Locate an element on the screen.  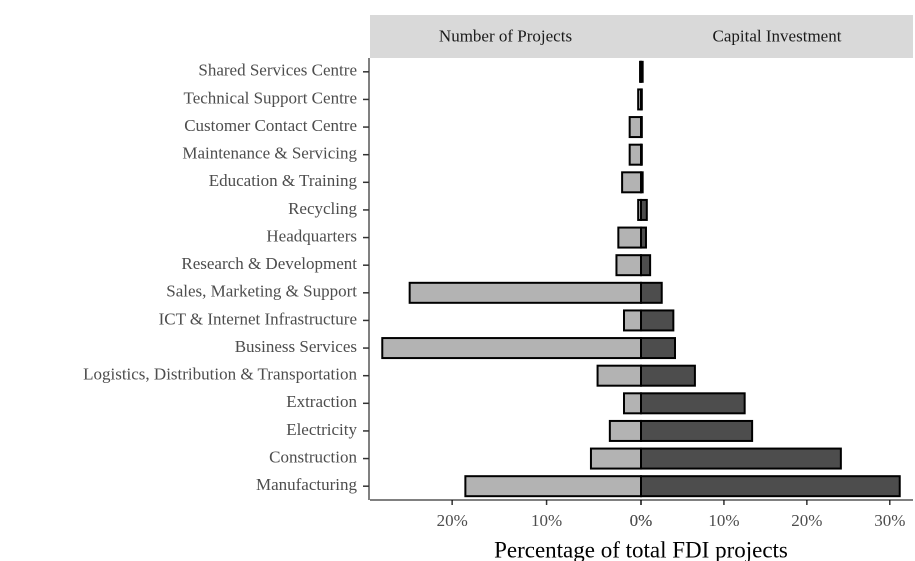
y-tick-label: Customer Contact Centre is located at coordinates (270, 125).